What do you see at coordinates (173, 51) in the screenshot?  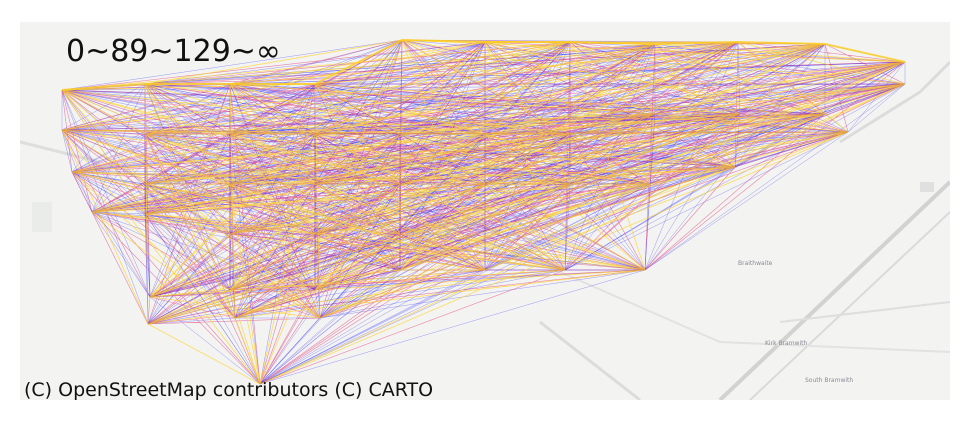 I see `legend-label: 0~89~129~∞` at bounding box center [173, 51].